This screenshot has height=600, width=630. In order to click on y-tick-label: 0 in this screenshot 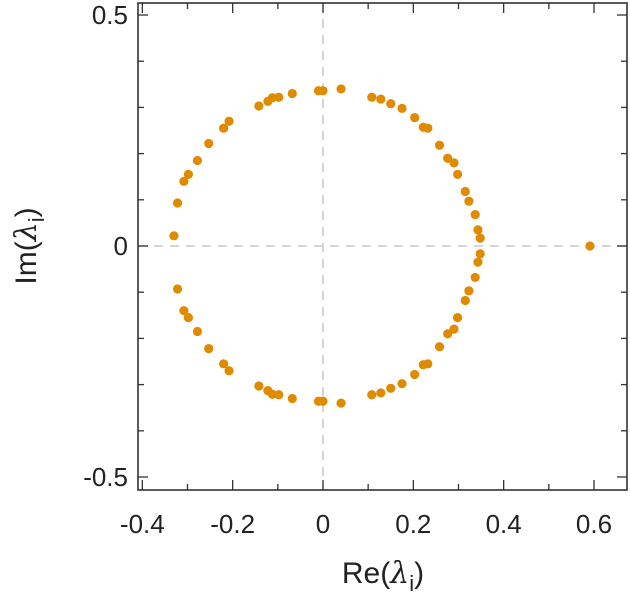, I will do `click(121, 246)`.